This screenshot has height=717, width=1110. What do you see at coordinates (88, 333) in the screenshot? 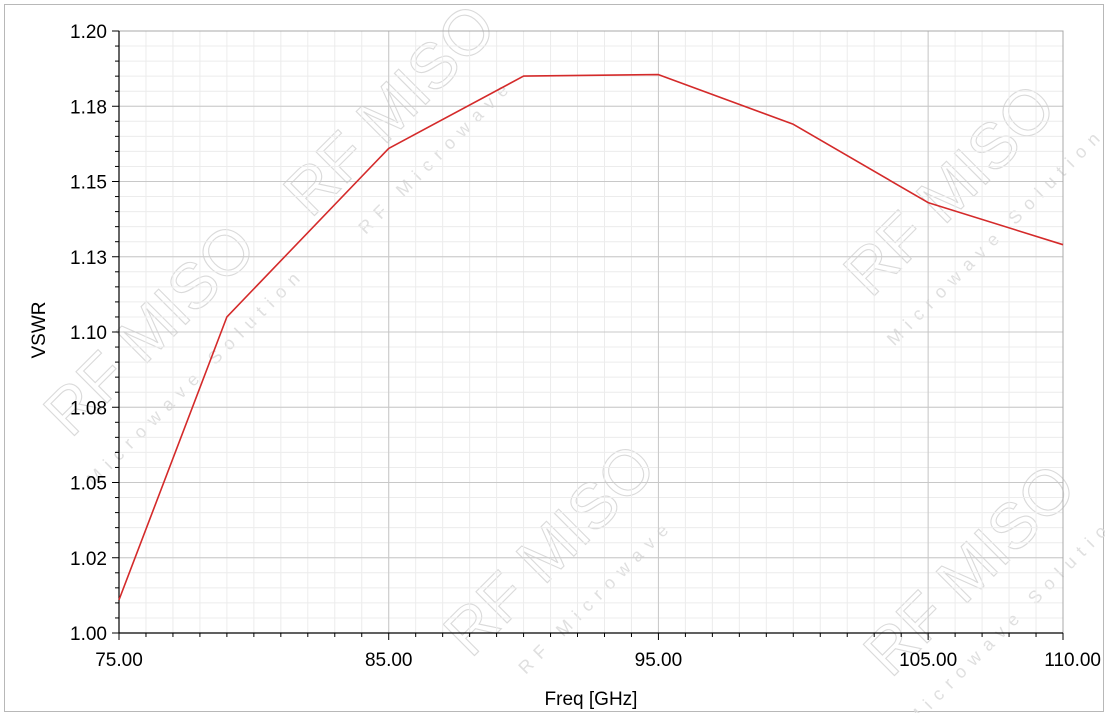
I see `y-tick-label: 1.10` at bounding box center [88, 333].